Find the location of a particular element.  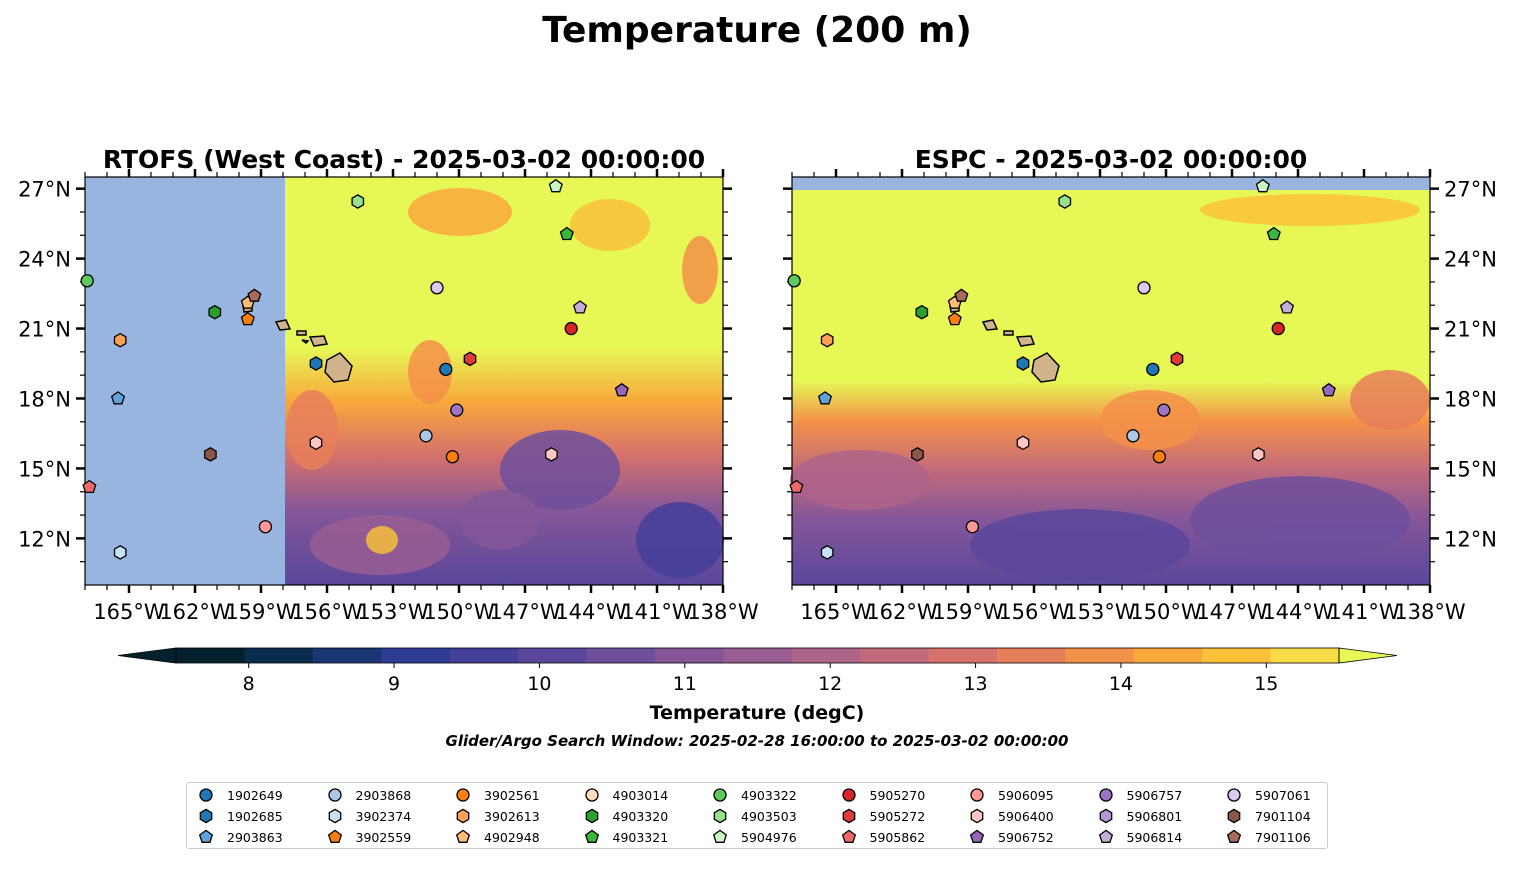

legend-label: 5907061 is located at coordinates (1283, 795).